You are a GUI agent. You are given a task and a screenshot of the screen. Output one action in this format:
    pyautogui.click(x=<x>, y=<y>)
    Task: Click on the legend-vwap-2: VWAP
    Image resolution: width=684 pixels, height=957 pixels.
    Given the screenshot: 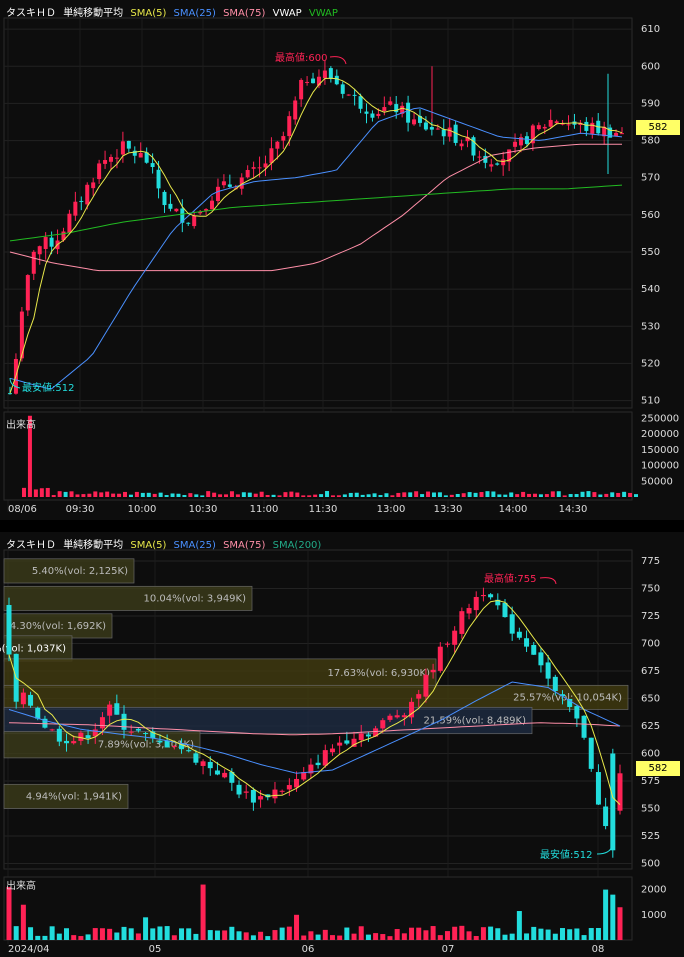 What is the action you would take?
    pyautogui.click(x=323, y=13)
    